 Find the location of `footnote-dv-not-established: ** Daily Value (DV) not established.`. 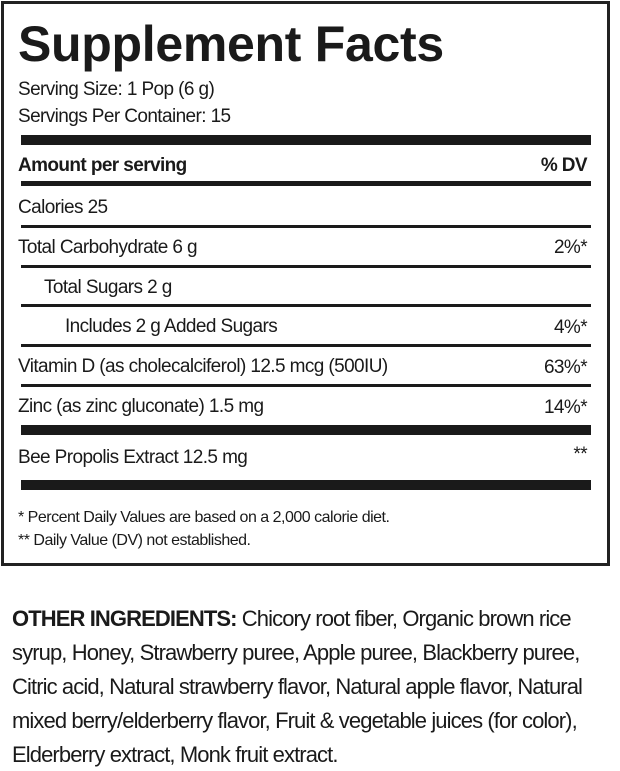

footnote-dv-not-established: ** Daily Value (DV) not established. is located at coordinates (134, 540).